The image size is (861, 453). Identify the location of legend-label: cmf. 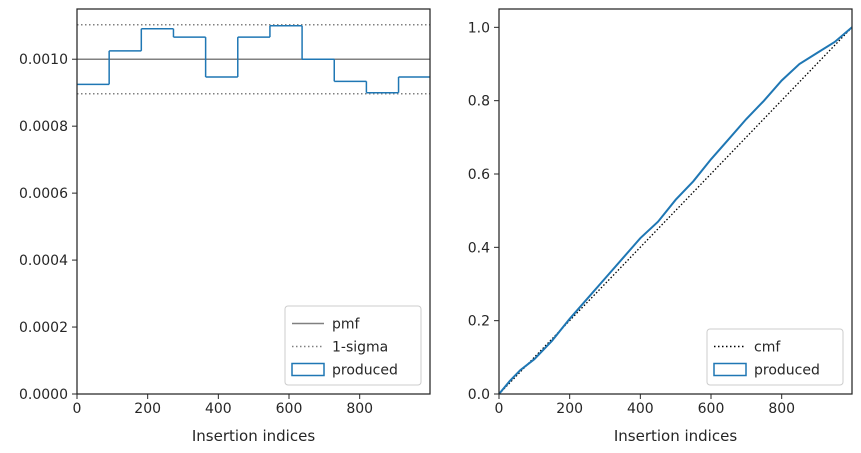
(767, 348).